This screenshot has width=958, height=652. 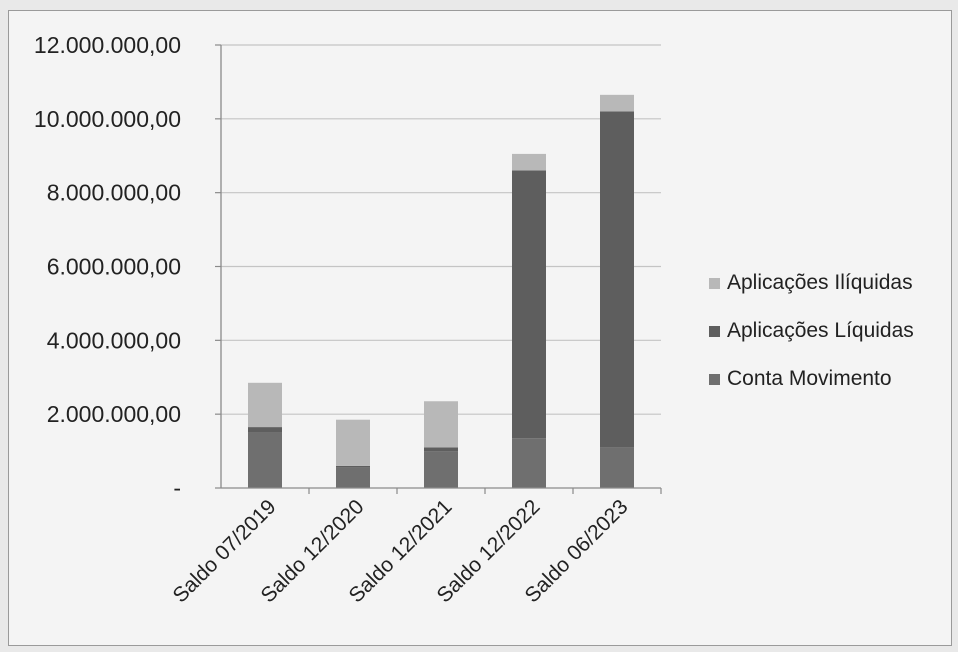 What do you see at coordinates (177, 488) in the screenshot?
I see `y-tick-label: -` at bounding box center [177, 488].